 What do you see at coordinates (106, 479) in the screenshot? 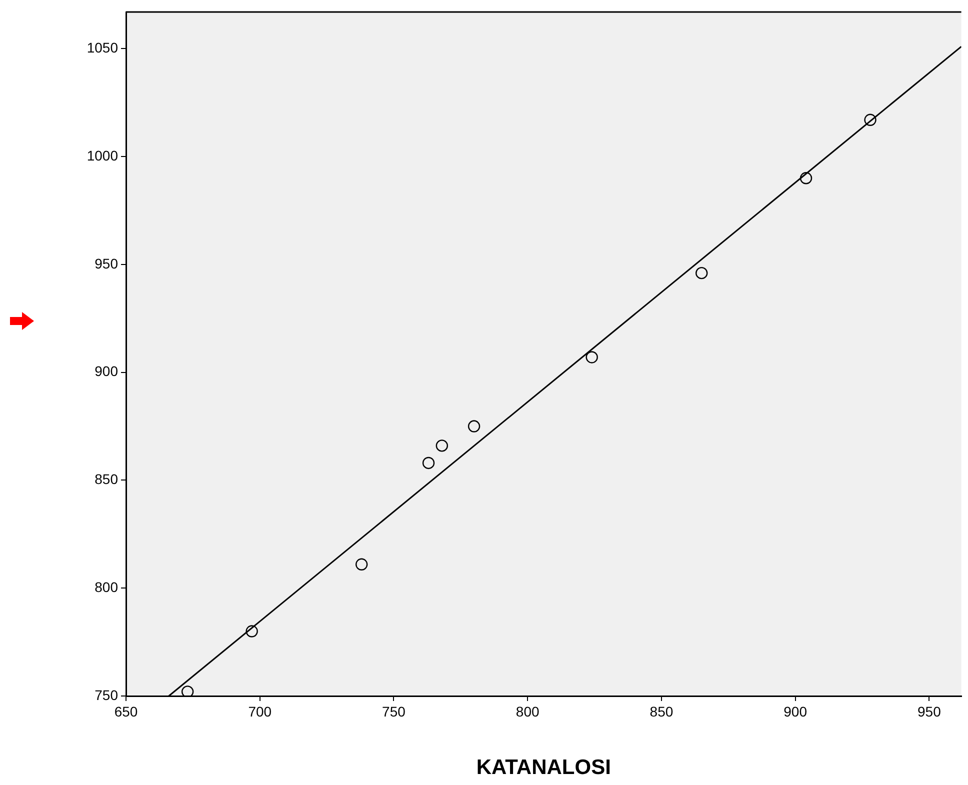
I see `y-tick-label: 850` at bounding box center [106, 479].